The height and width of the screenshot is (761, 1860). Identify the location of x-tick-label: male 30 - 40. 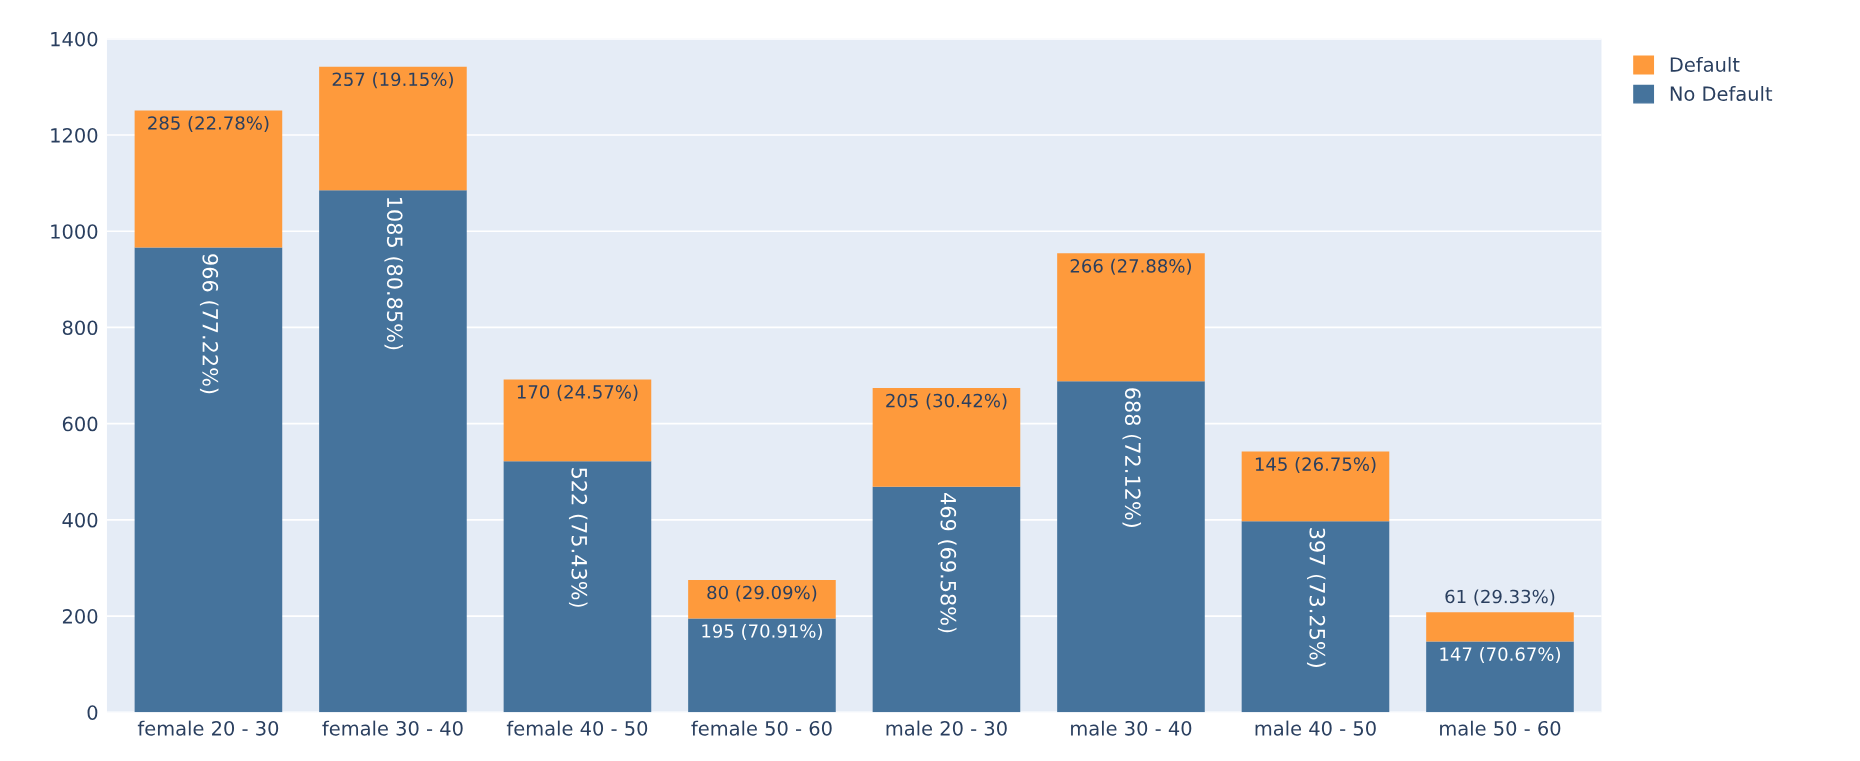
(1131, 728).